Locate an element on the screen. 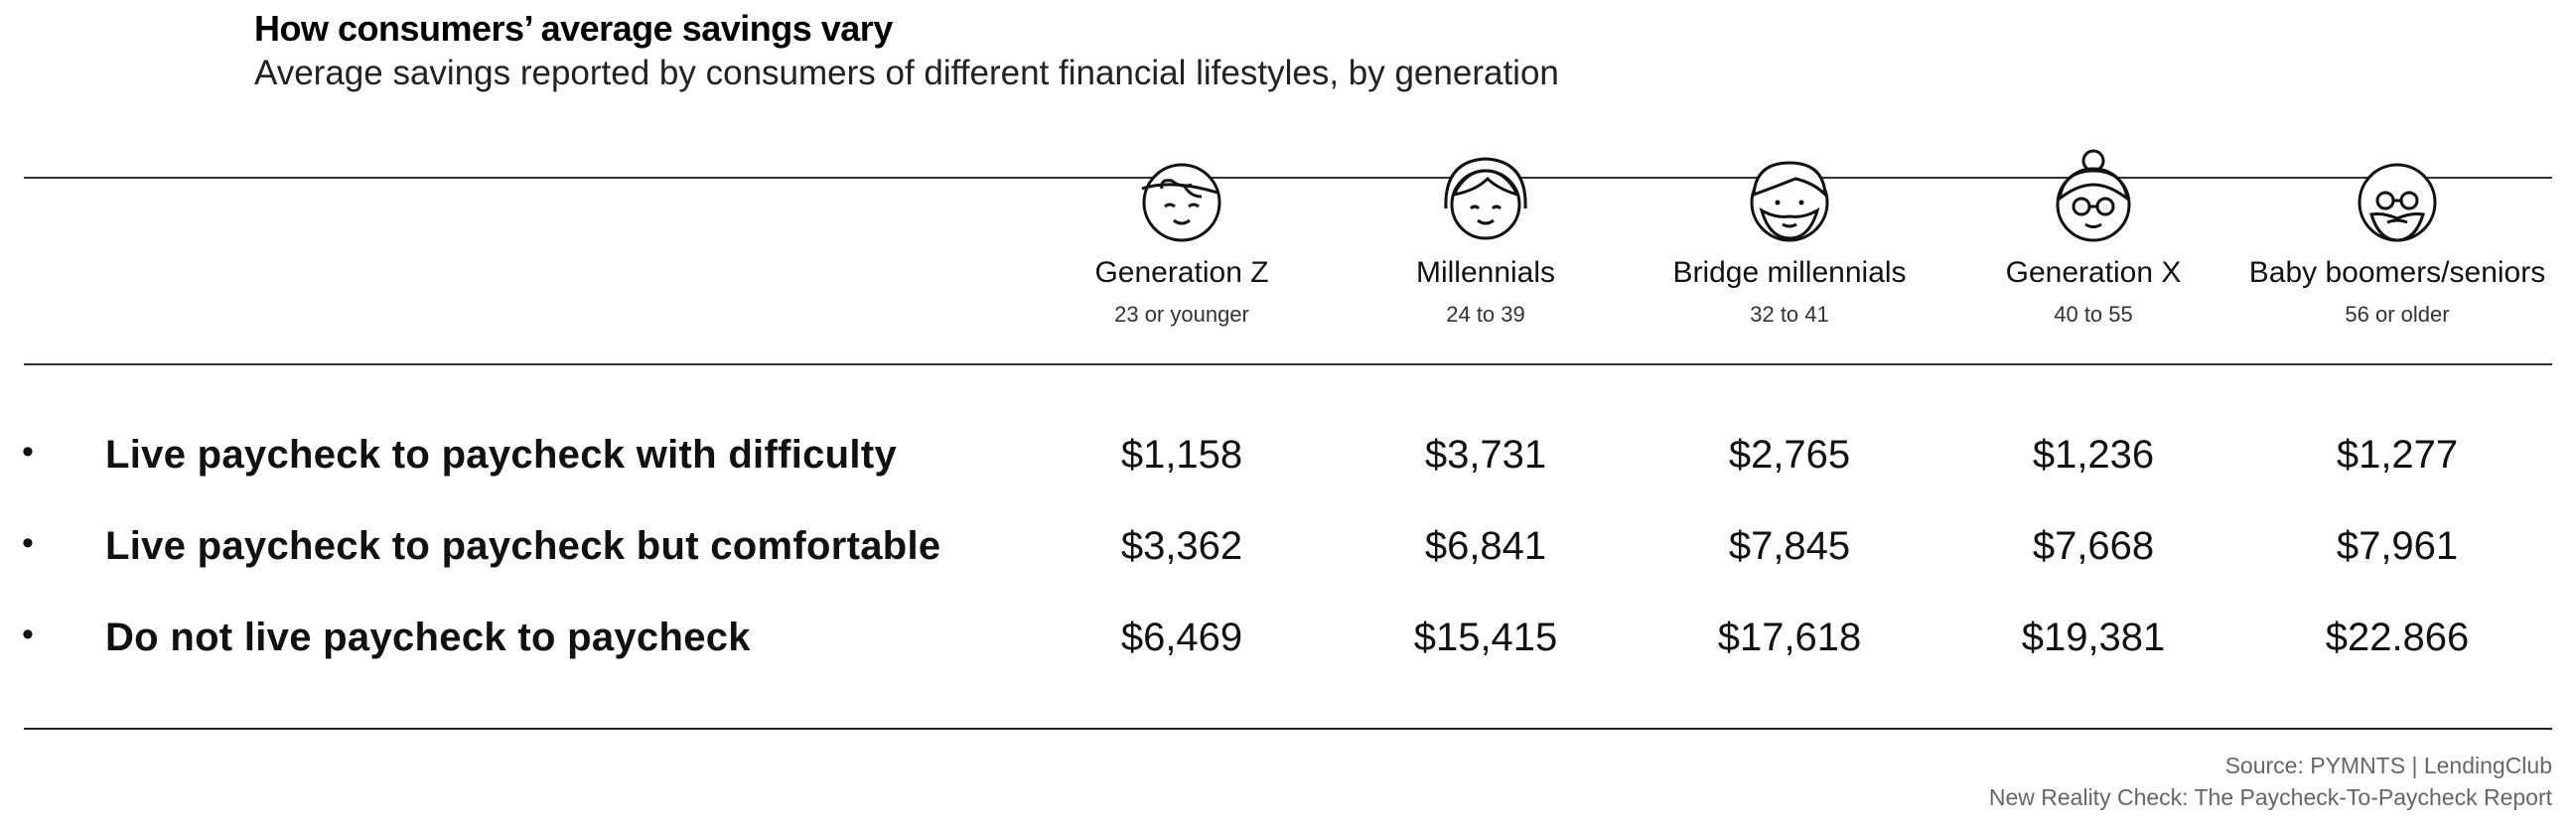 The height and width of the screenshot is (828, 2576). column-name: Millennials is located at coordinates (1485, 272).